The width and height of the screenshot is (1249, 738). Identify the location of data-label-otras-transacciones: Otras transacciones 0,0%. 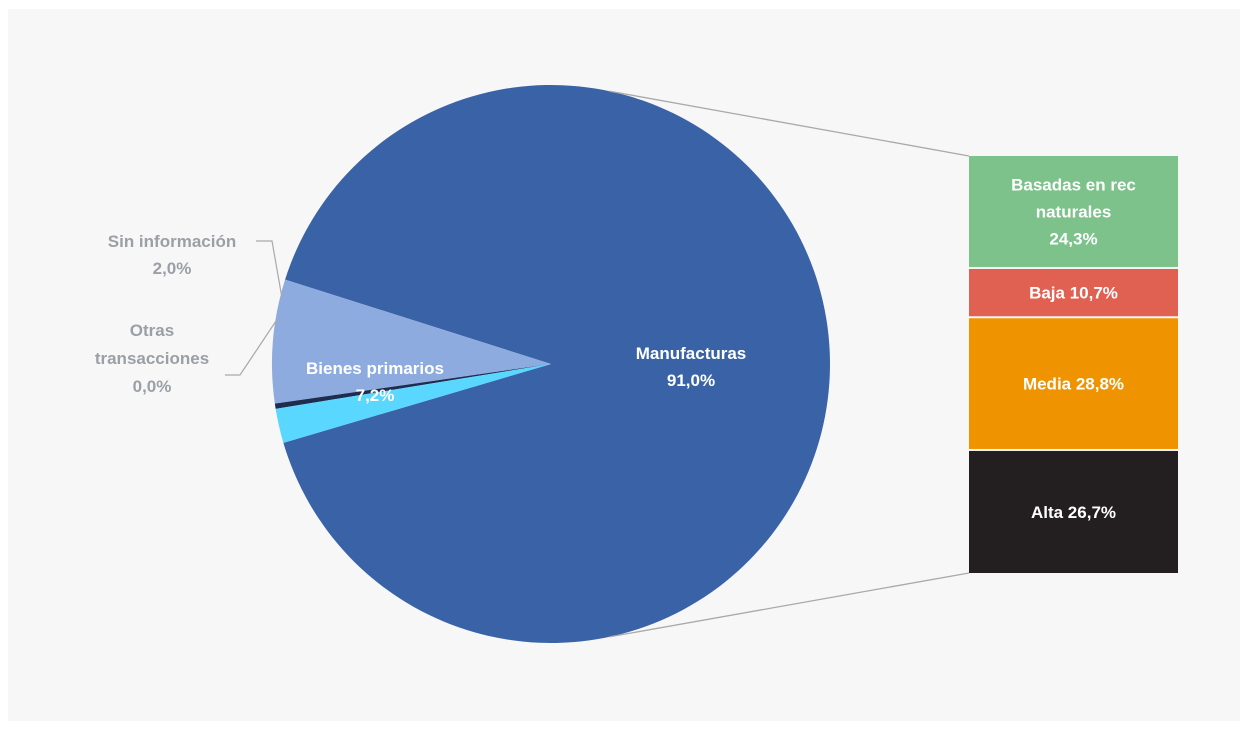
(152, 358).